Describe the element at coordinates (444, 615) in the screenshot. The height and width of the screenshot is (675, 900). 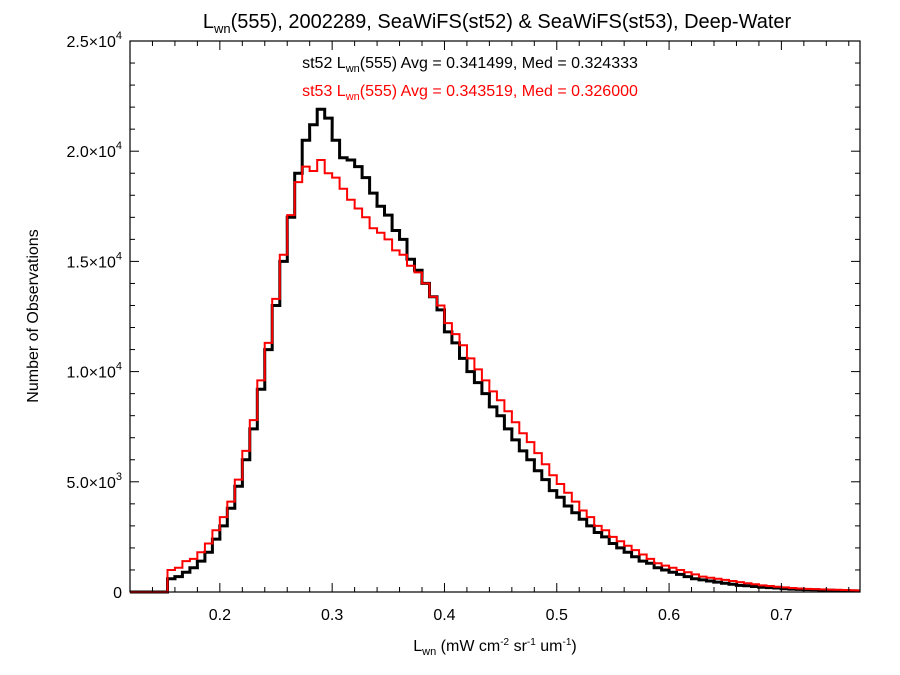
I see `x-tick-label: 0.4` at that location.